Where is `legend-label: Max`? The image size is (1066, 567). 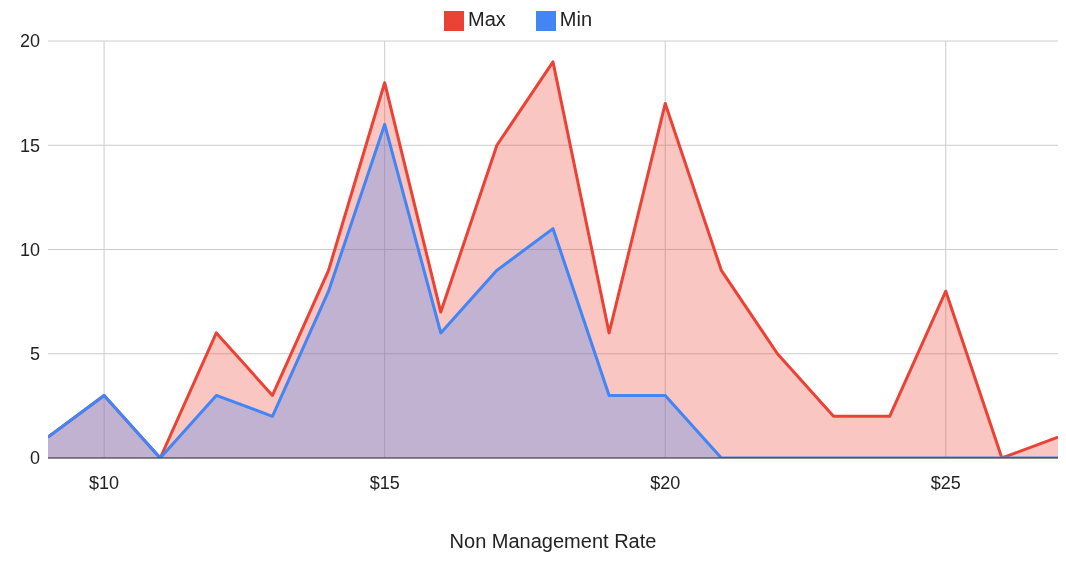
legend-label: Max is located at coordinates (486, 19).